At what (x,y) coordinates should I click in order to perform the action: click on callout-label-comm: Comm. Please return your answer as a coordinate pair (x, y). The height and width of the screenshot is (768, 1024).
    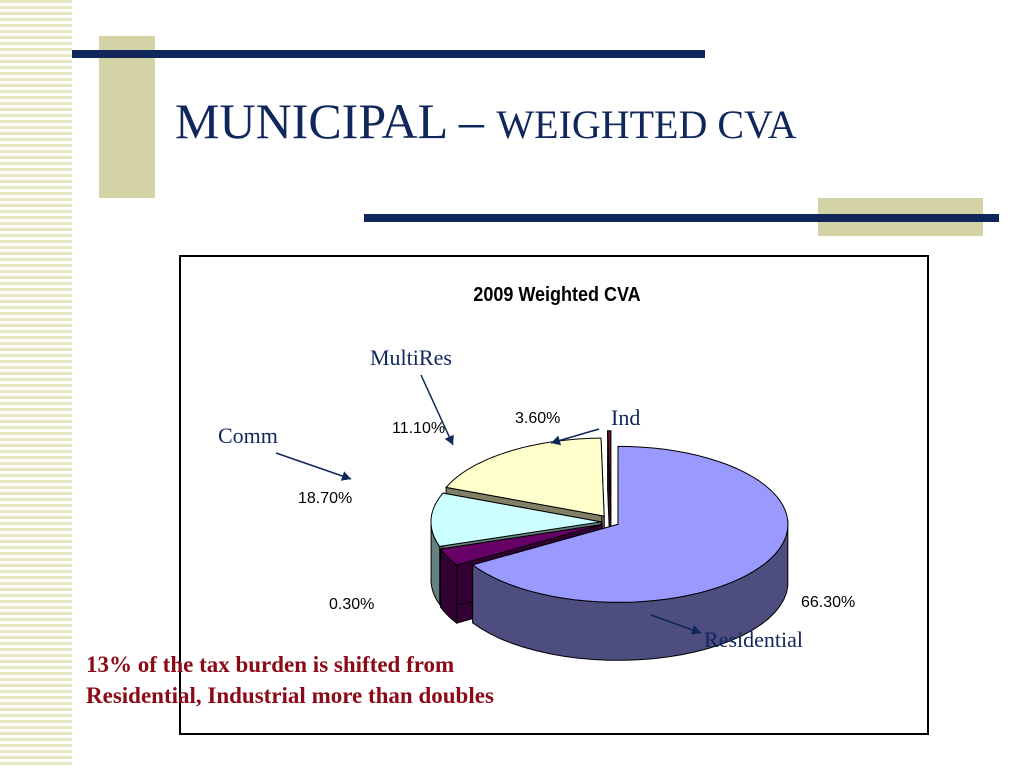
    Looking at the image, I should click on (248, 435).